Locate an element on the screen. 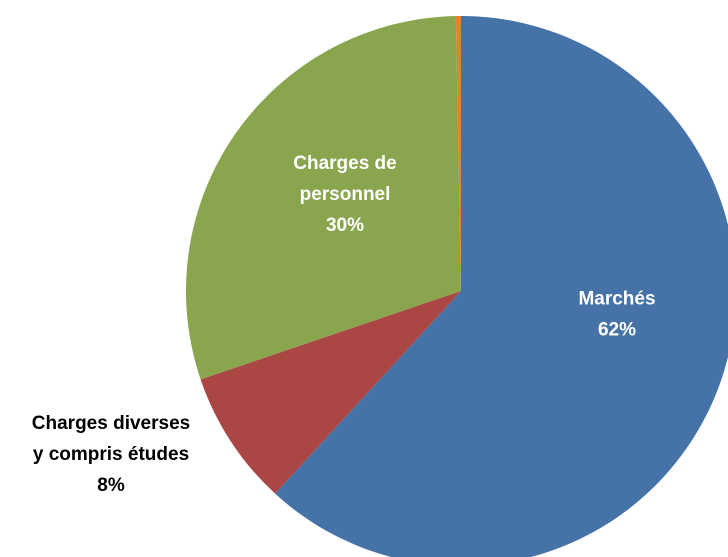 The image size is (728, 557). slice-label-line: y compris études is located at coordinates (111, 454).